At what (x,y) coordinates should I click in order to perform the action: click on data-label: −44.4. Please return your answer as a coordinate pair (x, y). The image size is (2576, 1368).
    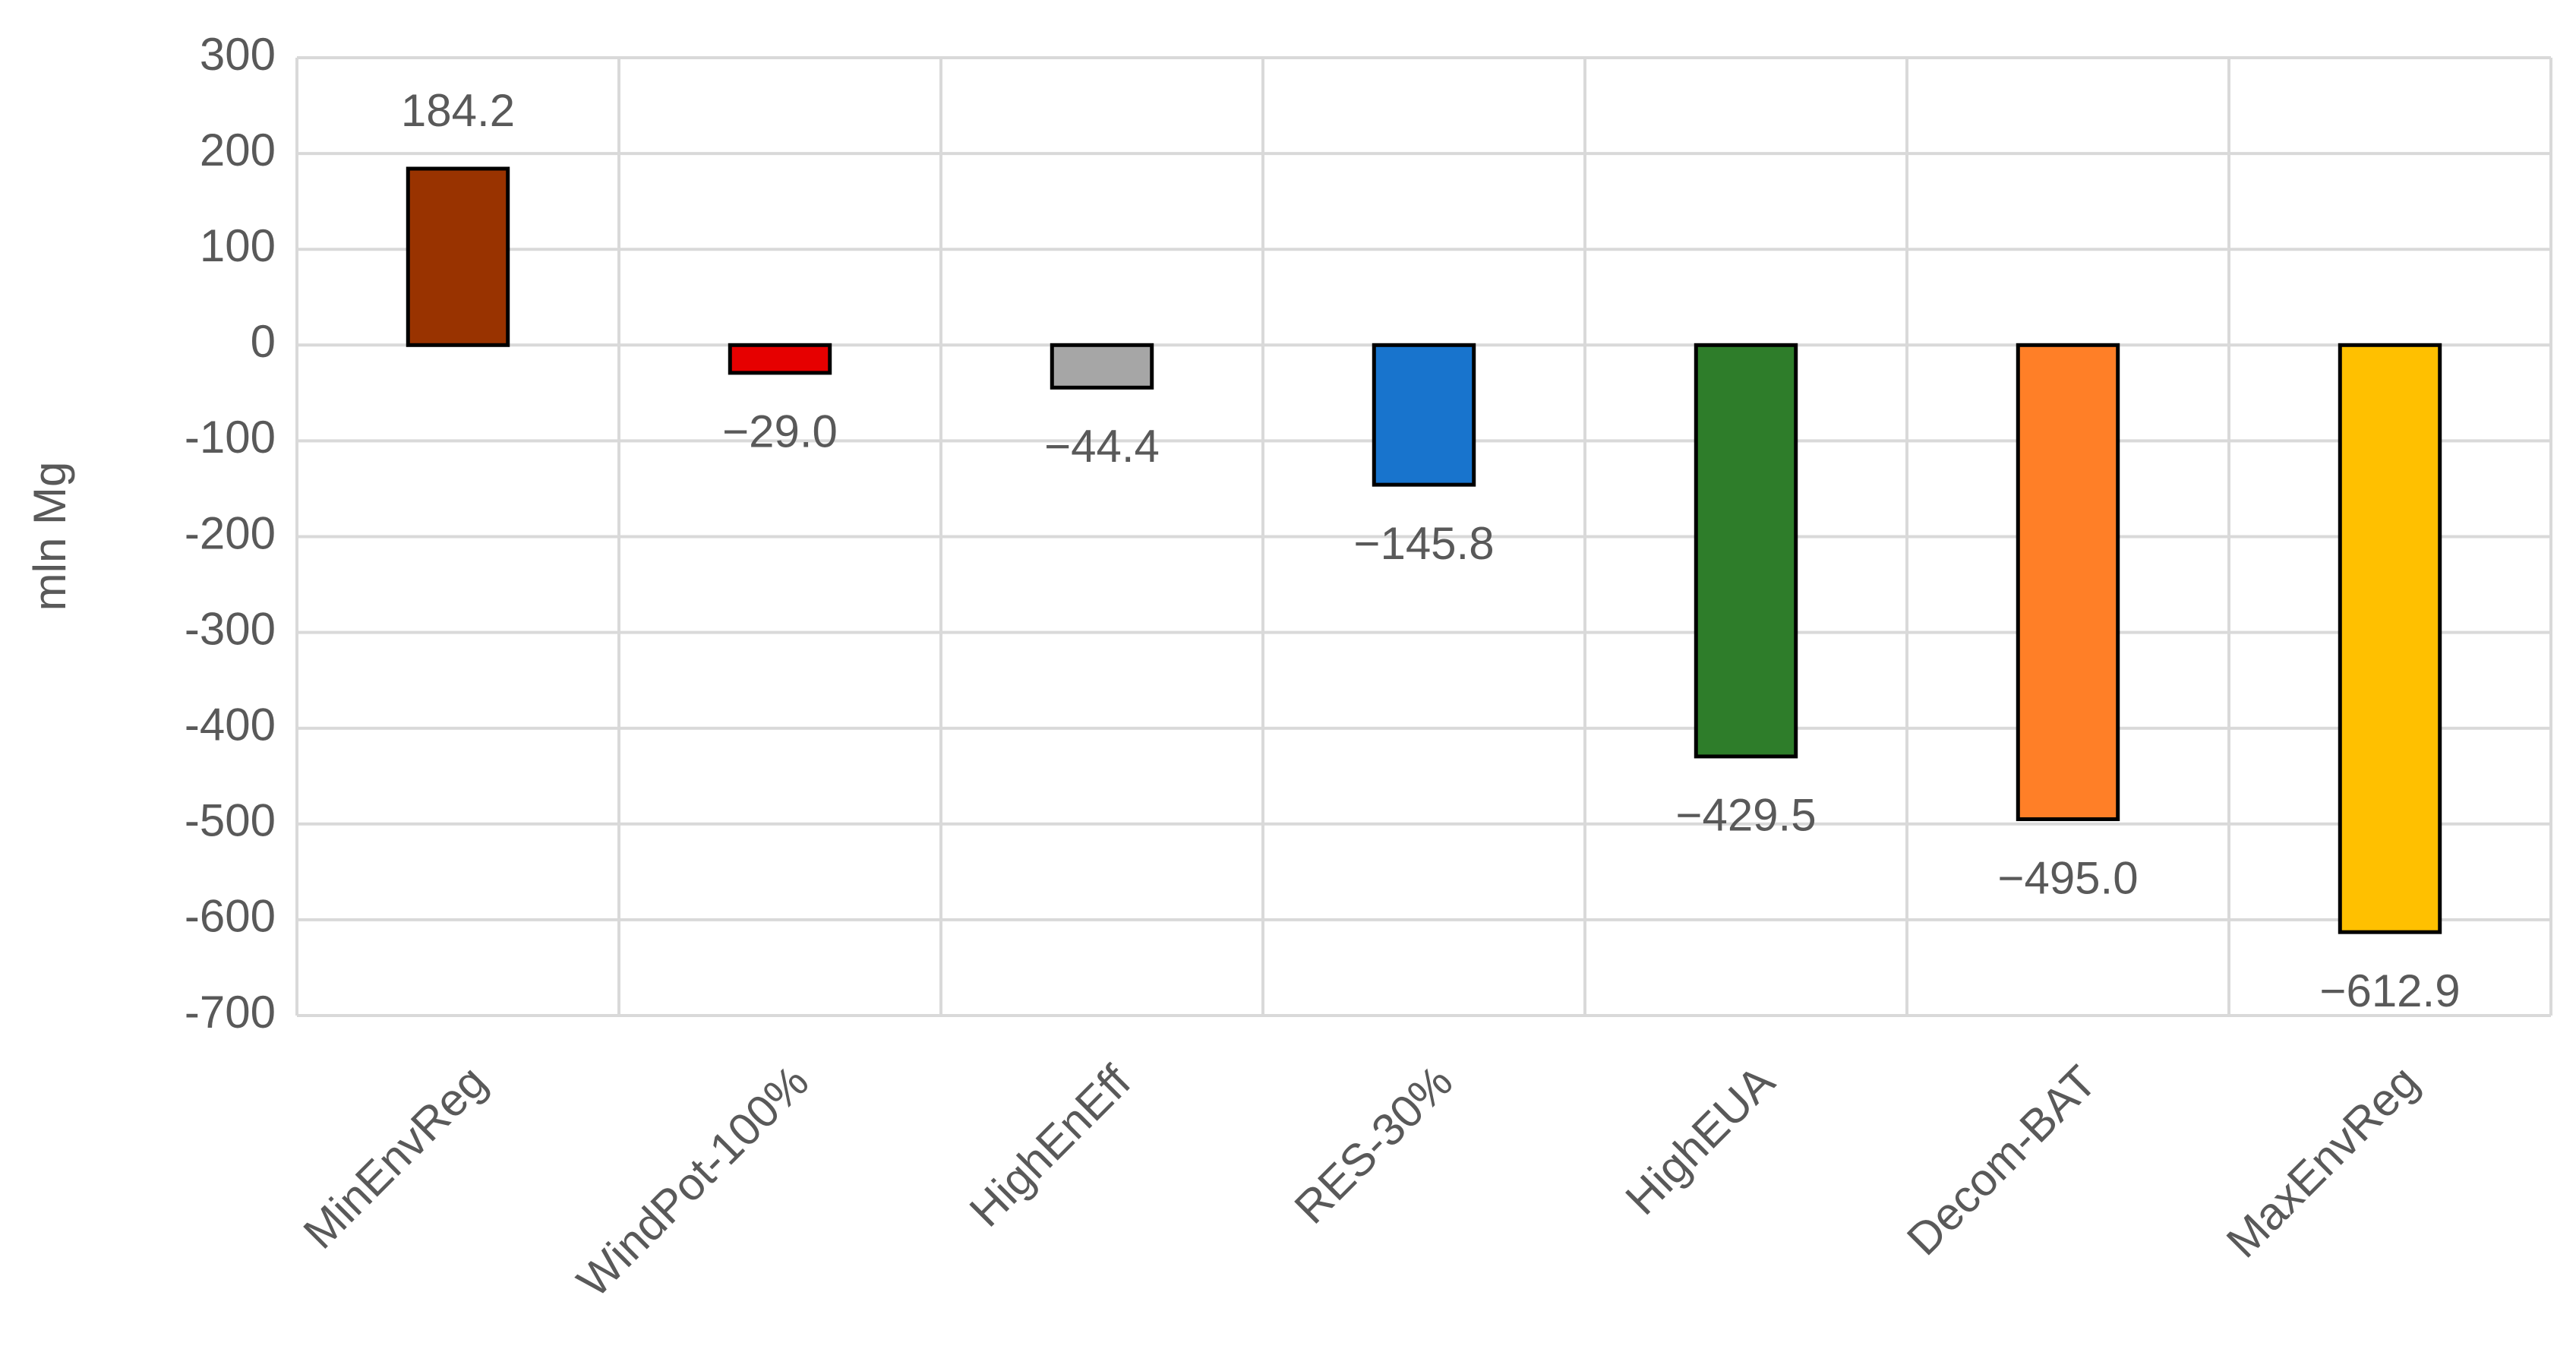
    Looking at the image, I should click on (1102, 446).